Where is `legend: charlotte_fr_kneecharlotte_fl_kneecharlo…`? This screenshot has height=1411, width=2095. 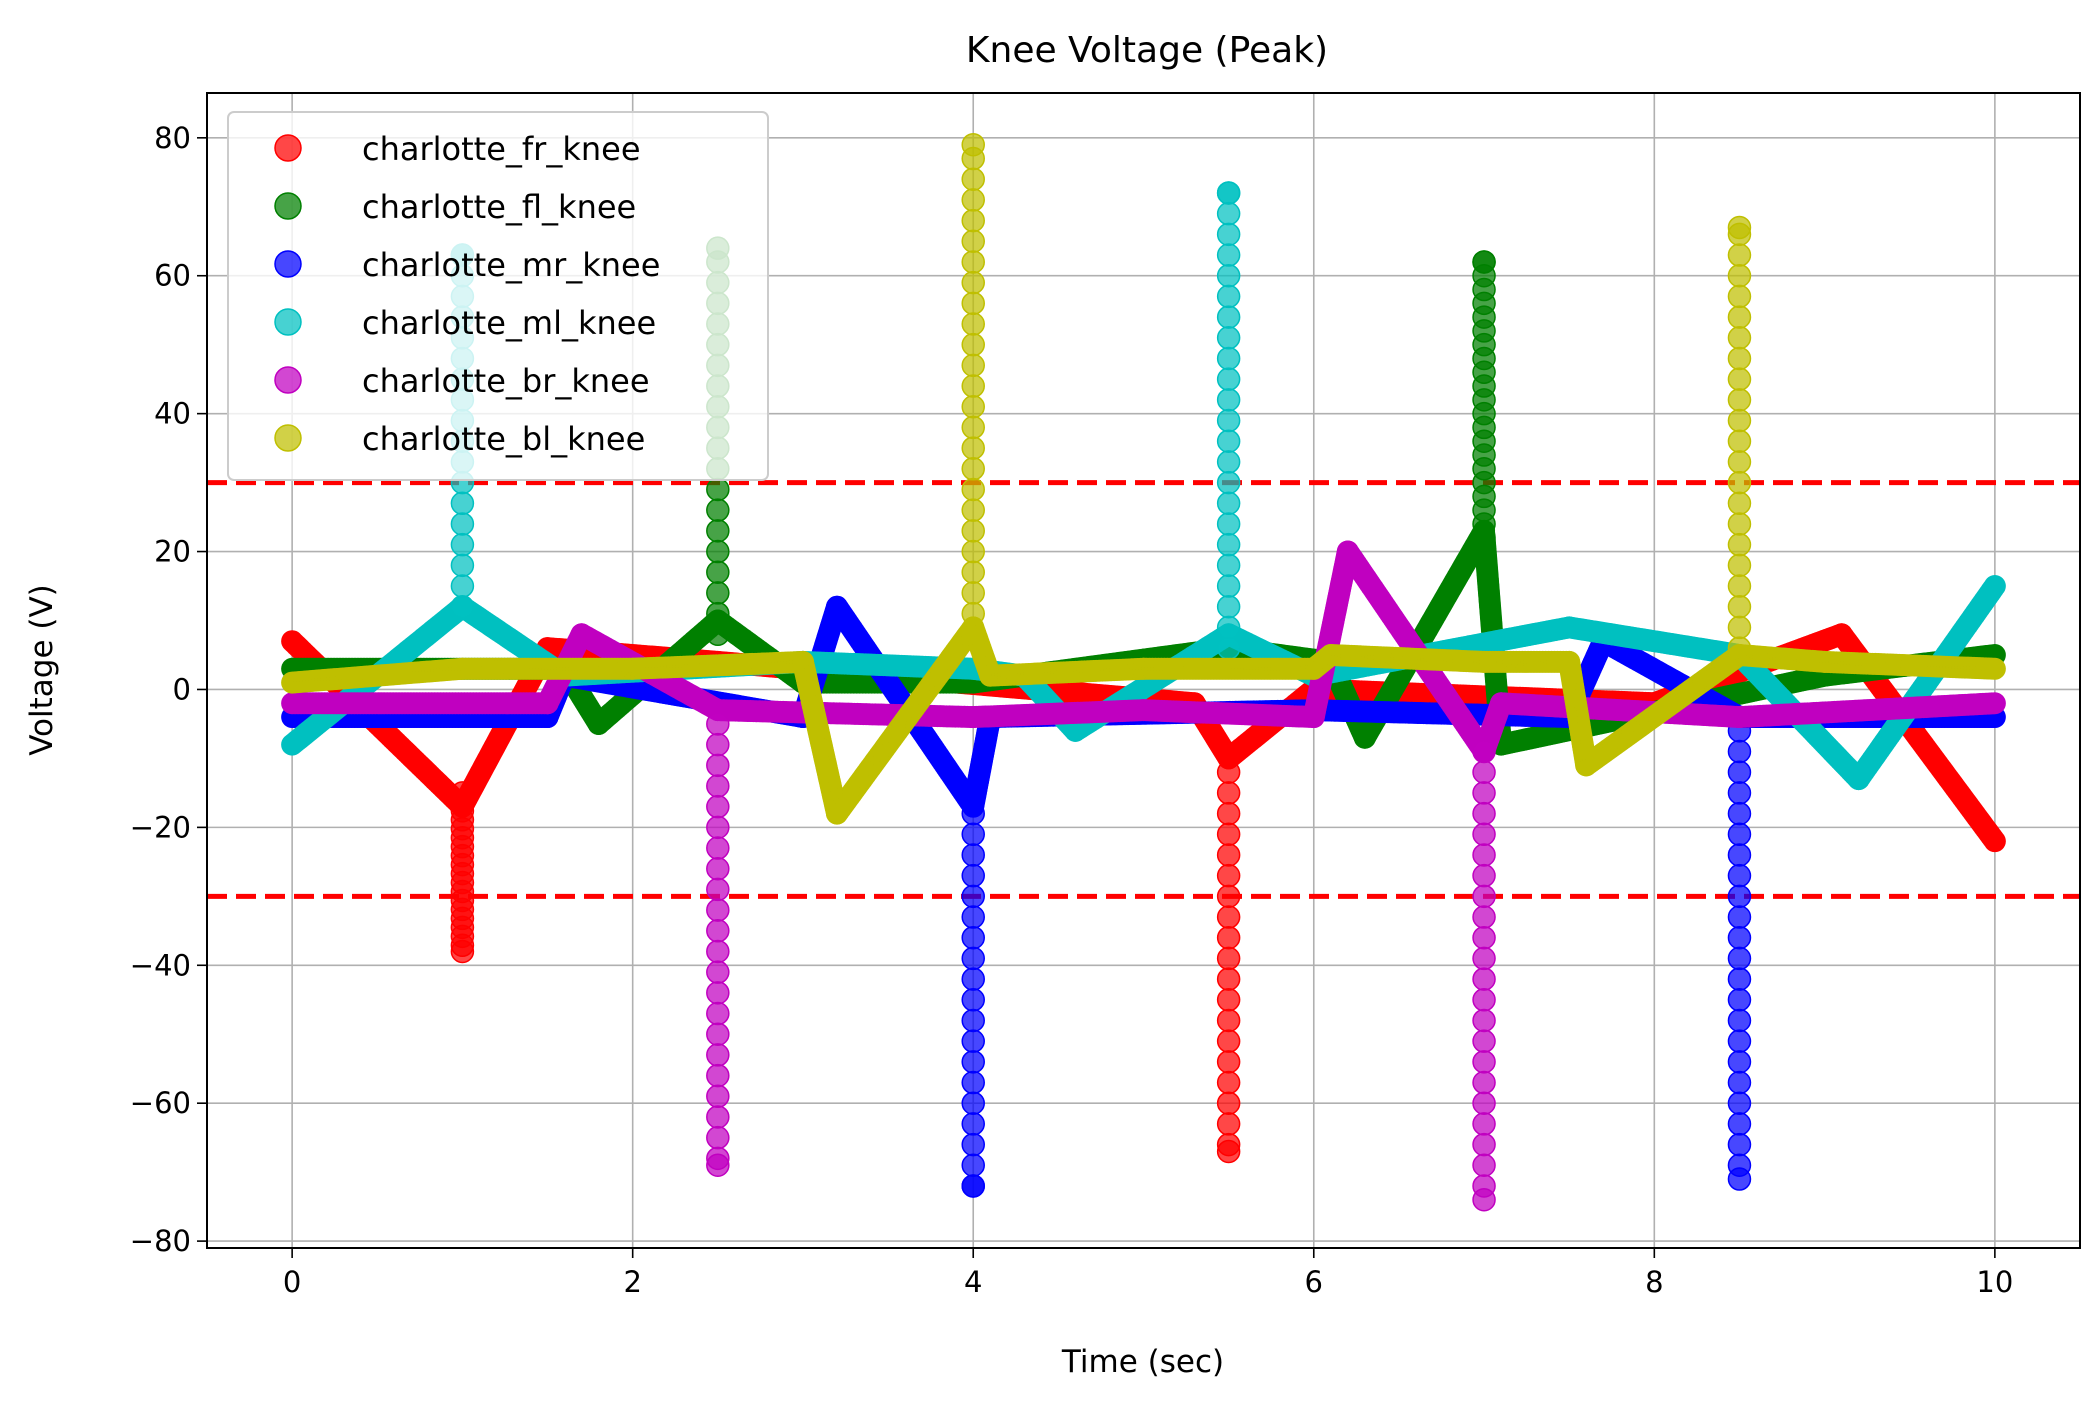
legend: charlotte_fr_kneecharlotte_fl_kneecharlo… is located at coordinates (498, 296).